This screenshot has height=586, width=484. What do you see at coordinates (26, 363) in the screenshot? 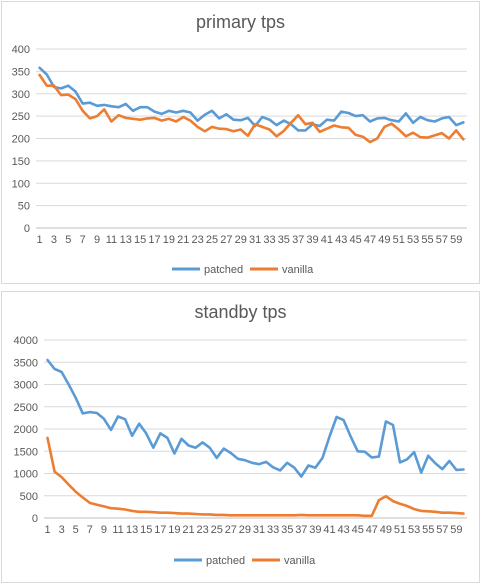
I see `y-tick-label: 3500` at bounding box center [26, 363].